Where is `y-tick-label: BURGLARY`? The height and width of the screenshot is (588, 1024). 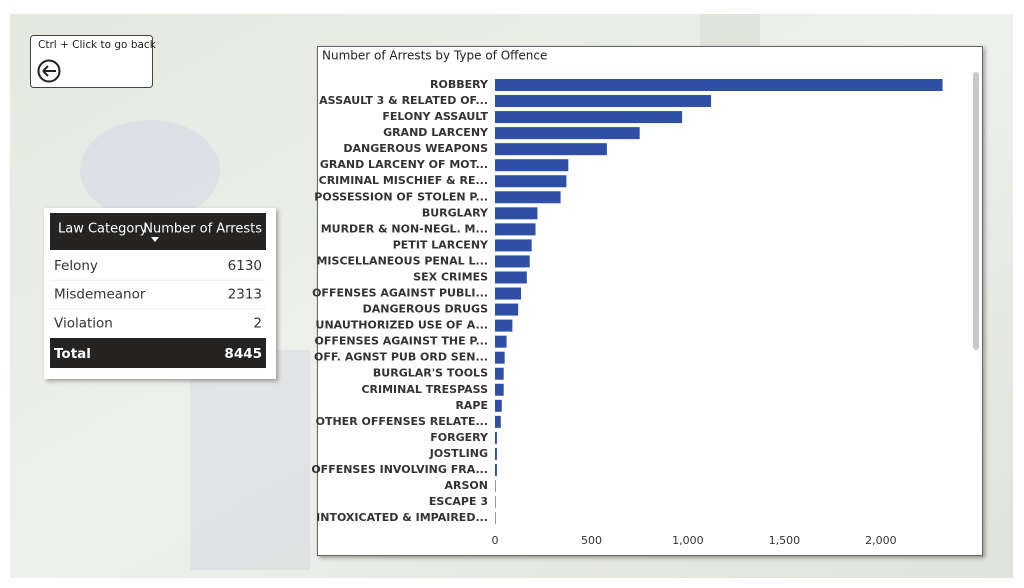 y-tick-label: BURGLARY is located at coordinates (455, 212).